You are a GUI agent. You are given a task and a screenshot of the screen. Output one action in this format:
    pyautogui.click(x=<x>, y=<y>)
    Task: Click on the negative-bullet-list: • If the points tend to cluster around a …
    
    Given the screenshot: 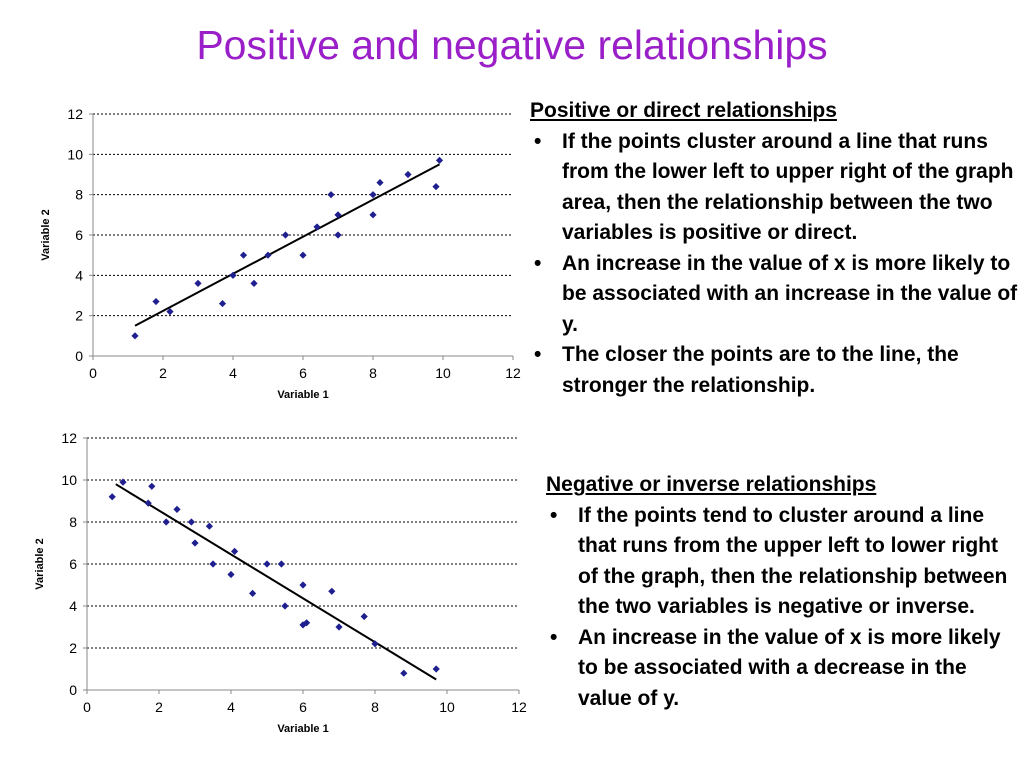 What is the action you would take?
    pyautogui.click(x=781, y=608)
    